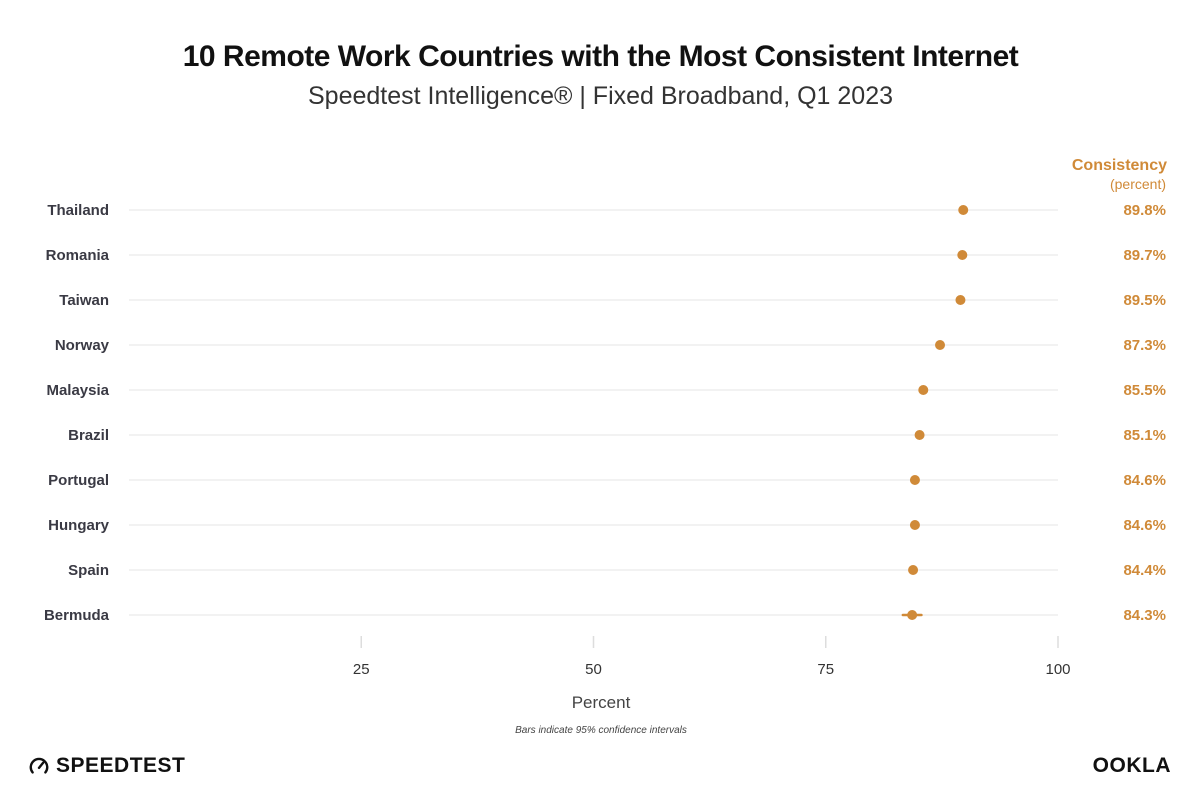 This screenshot has height=810, width=1201. What do you see at coordinates (825, 669) in the screenshot?
I see `x-tick-label: 75` at bounding box center [825, 669].